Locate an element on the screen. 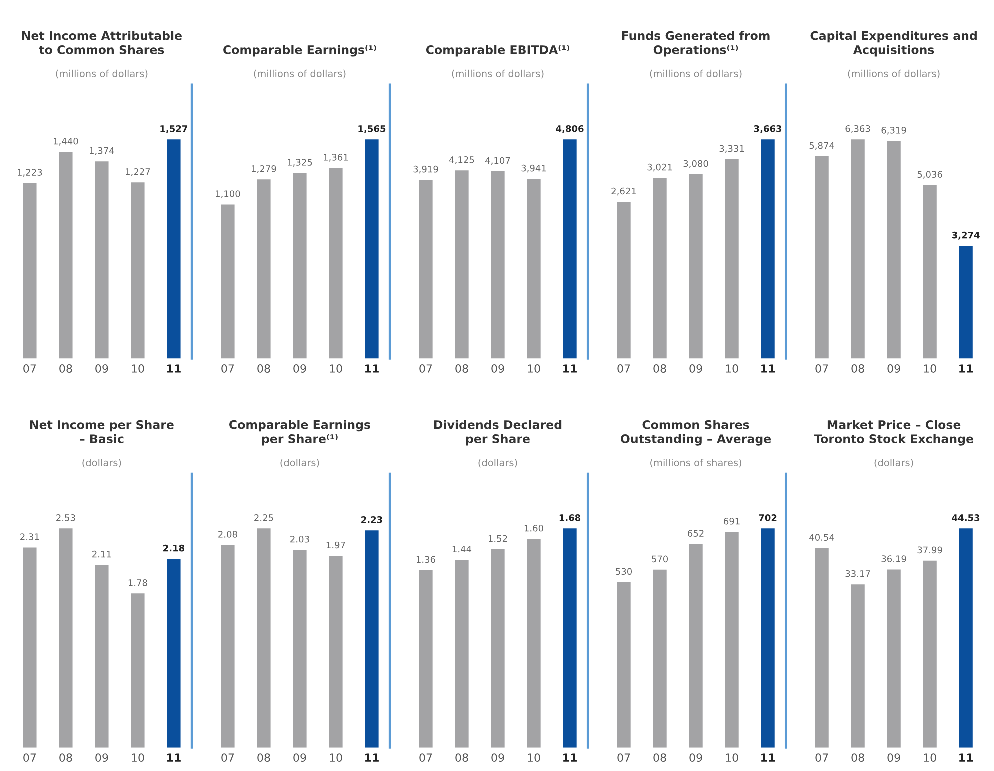 This screenshot has height=771, width=994. data-label: 44.53 is located at coordinates (966, 518).